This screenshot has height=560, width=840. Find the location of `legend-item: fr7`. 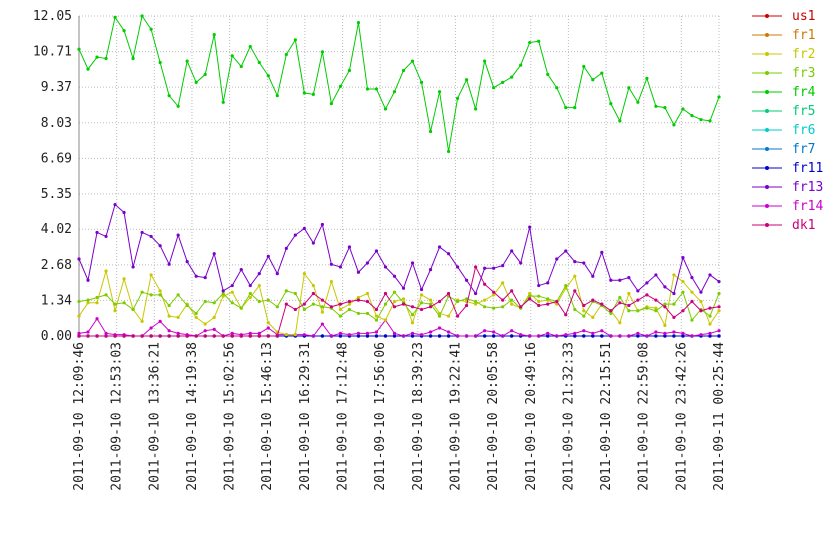

legend-item: fr7 is located at coordinates (783, 149).